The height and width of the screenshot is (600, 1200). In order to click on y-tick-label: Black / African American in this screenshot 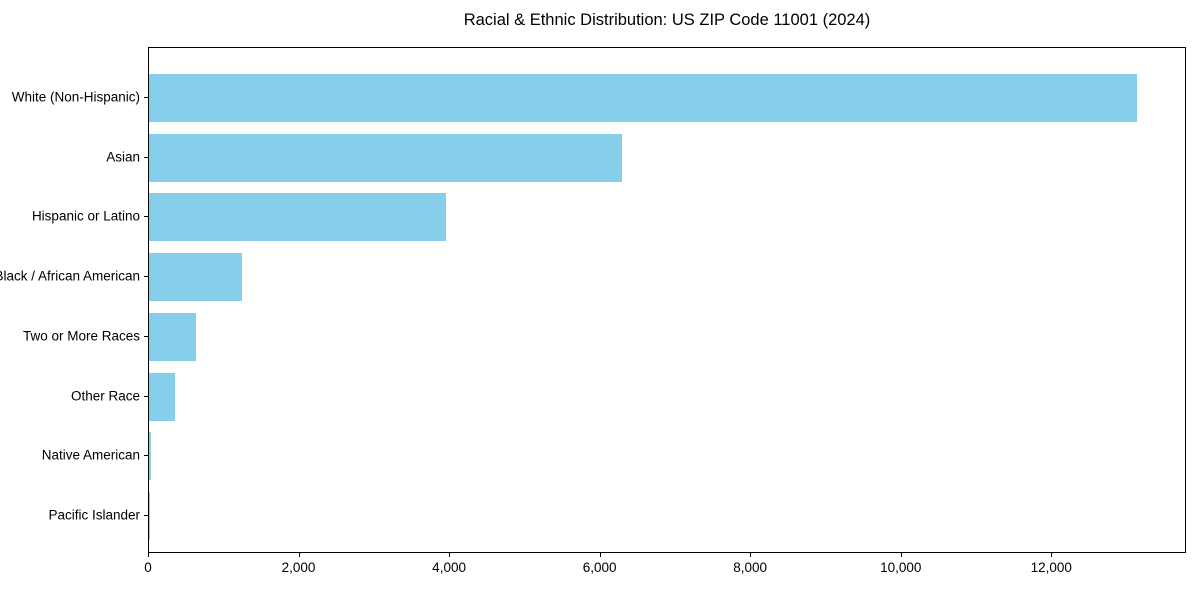, I will do `click(70, 276)`.